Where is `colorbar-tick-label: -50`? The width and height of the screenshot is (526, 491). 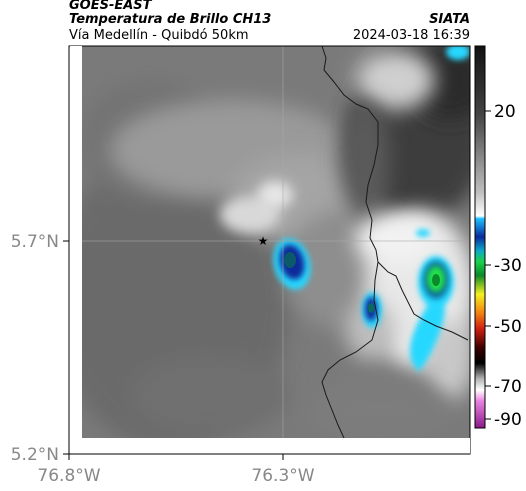 colorbar-tick-label: -50 is located at coordinates (508, 327).